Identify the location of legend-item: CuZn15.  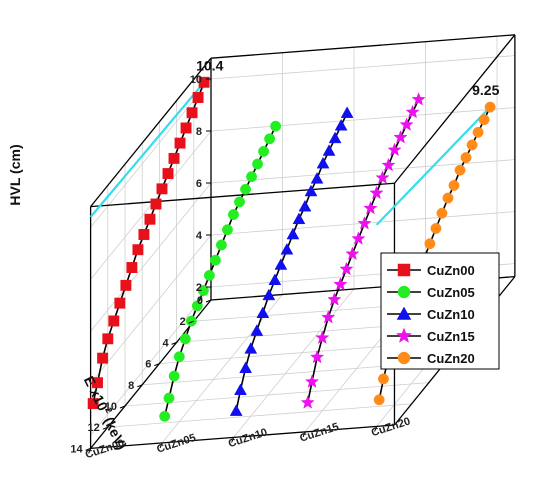
(431, 335).